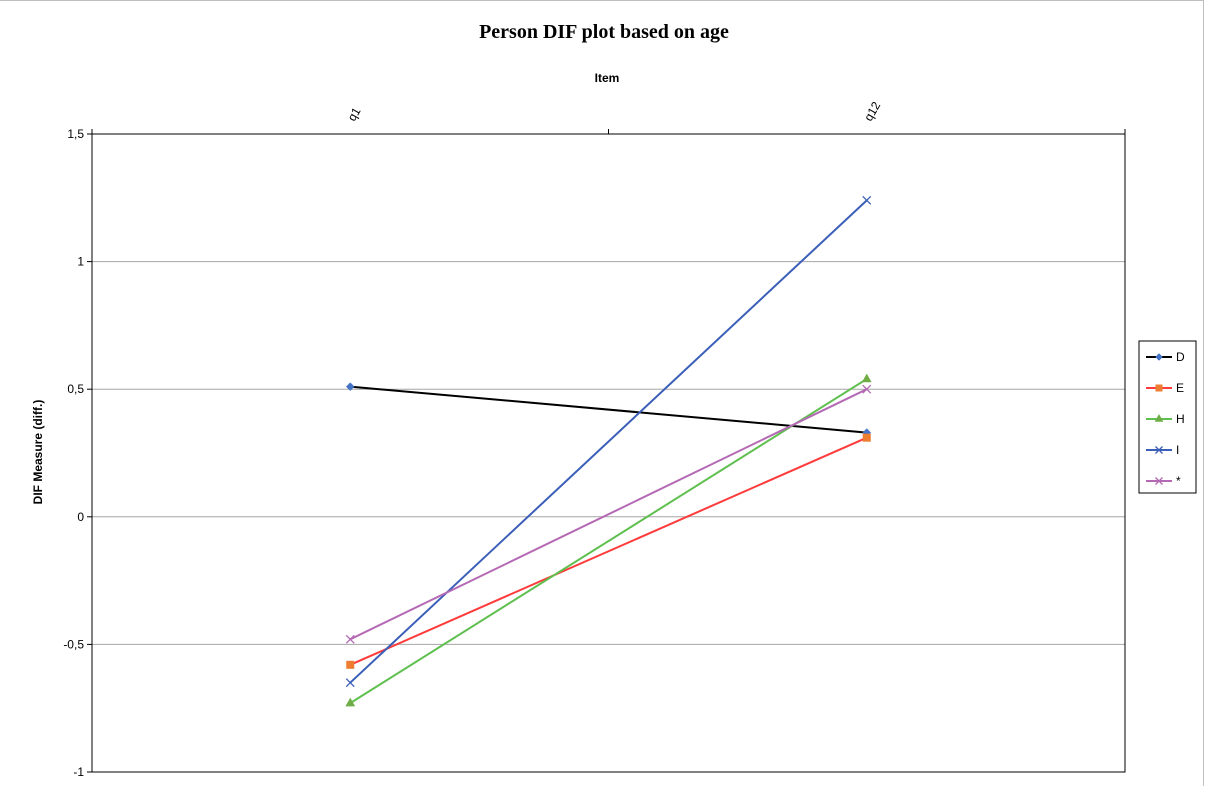 The height and width of the screenshot is (788, 1205). Describe the element at coordinates (73, 644) in the screenshot. I see `y-tick-label: -0,5` at that location.